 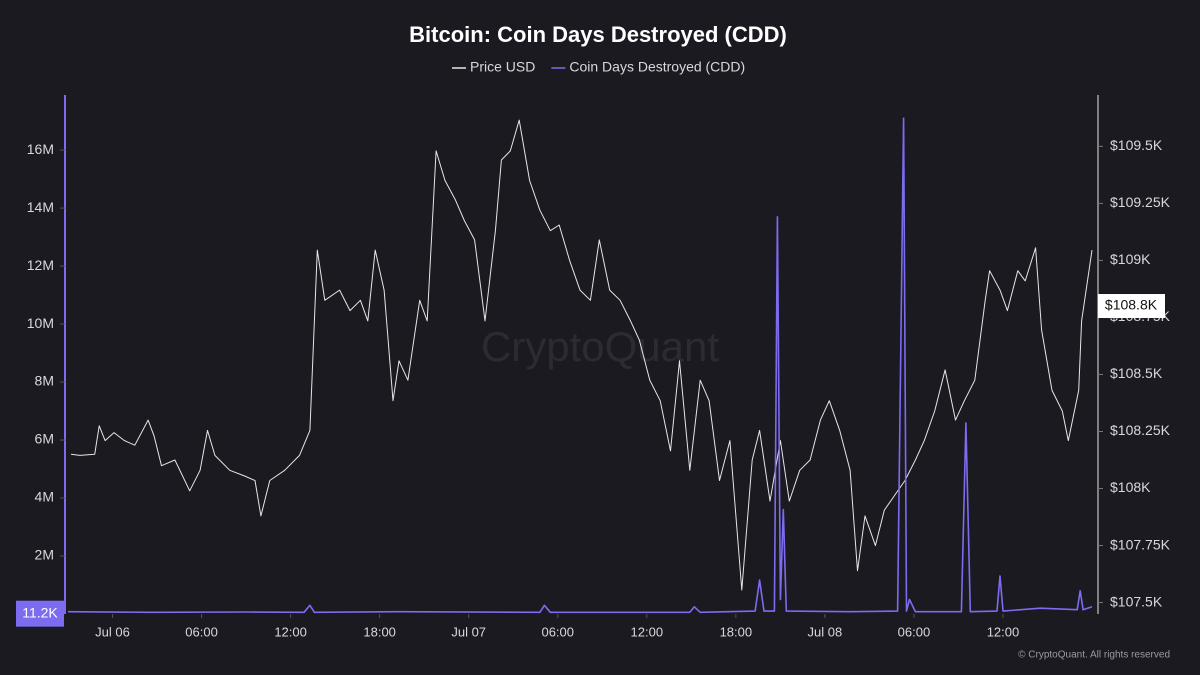 What do you see at coordinates (44, 555) in the screenshot?
I see `y-tick-label: 2M` at bounding box center [44, 555].